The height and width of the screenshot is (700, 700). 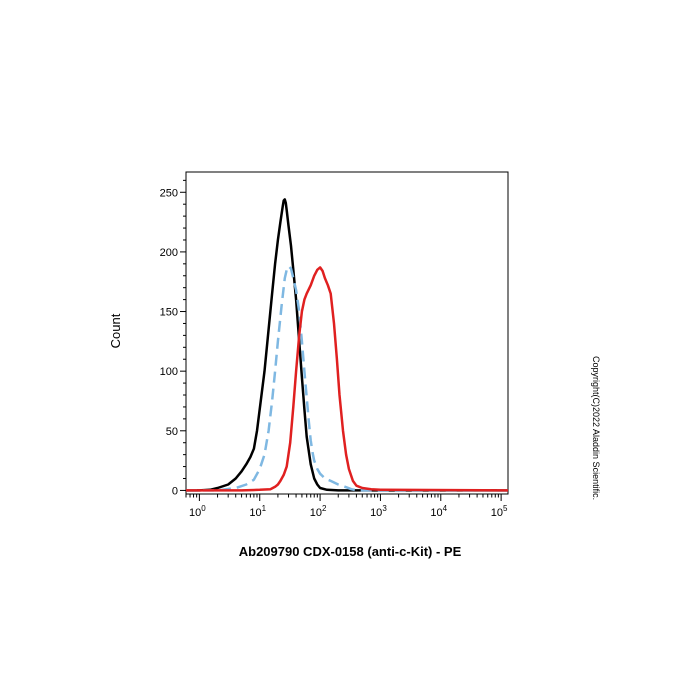 I want to click on x-axis-title: Ab209790 CDX-0158 (anti-c-Kit) - PE, so click(x=350, y=551).